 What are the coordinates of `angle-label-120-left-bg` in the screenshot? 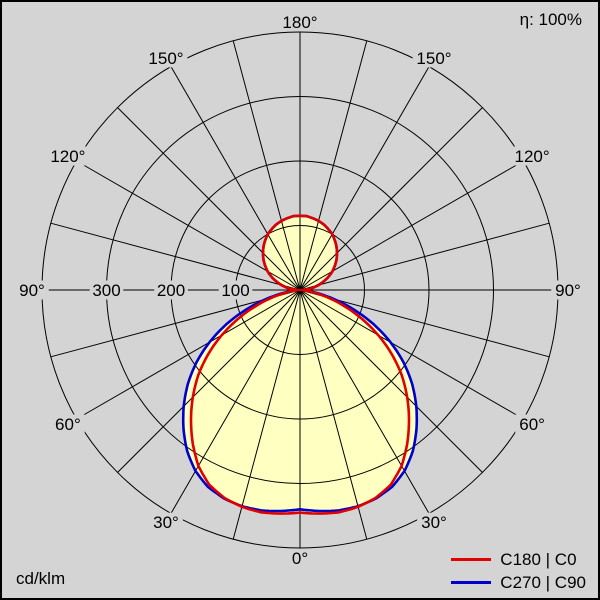 It's located at (68, 156).